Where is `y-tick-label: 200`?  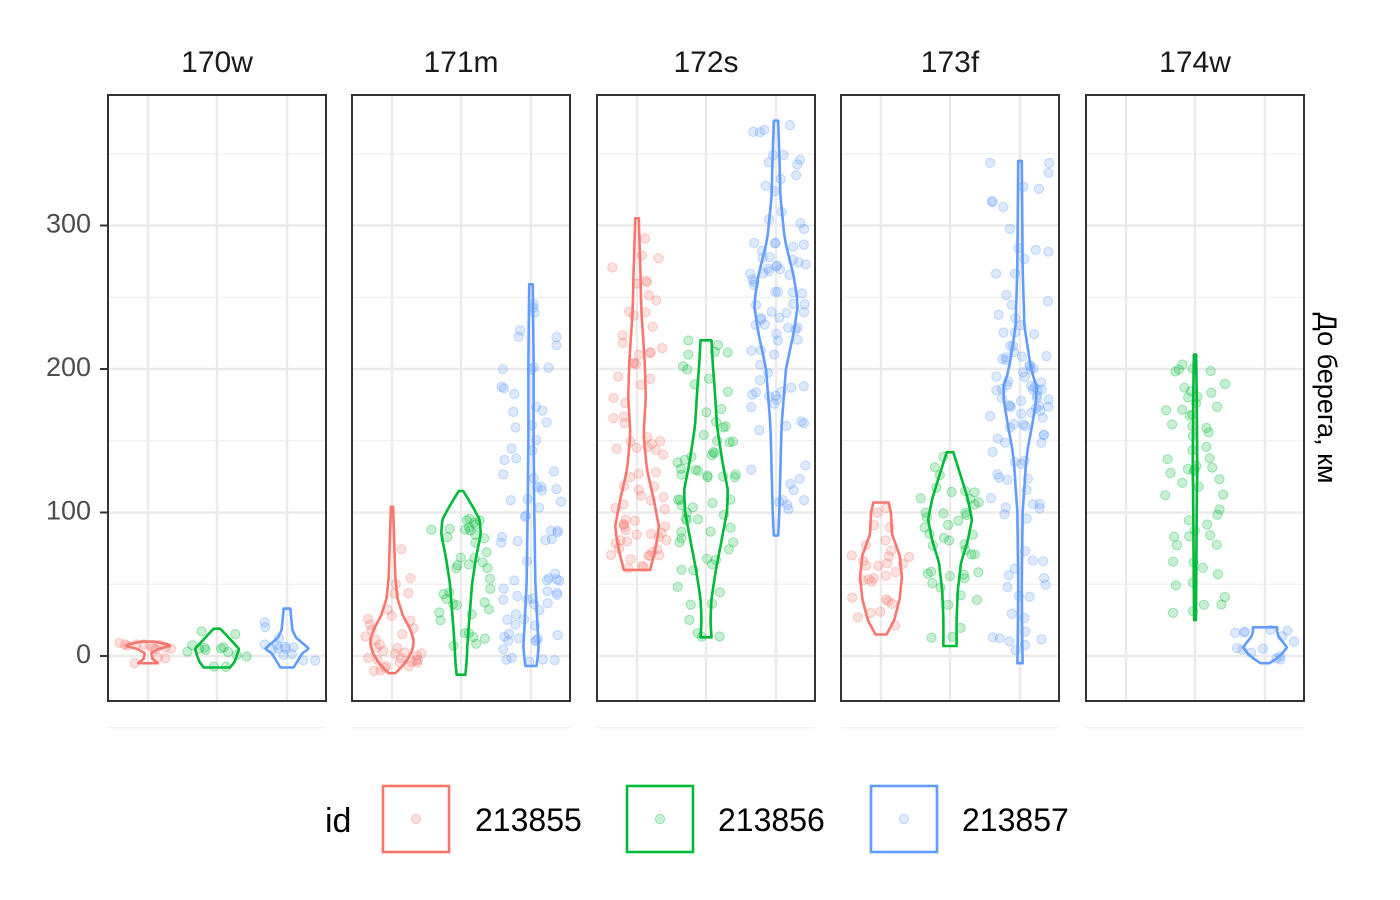
y-tick-label: 200 is located at coordinates (68, 367).